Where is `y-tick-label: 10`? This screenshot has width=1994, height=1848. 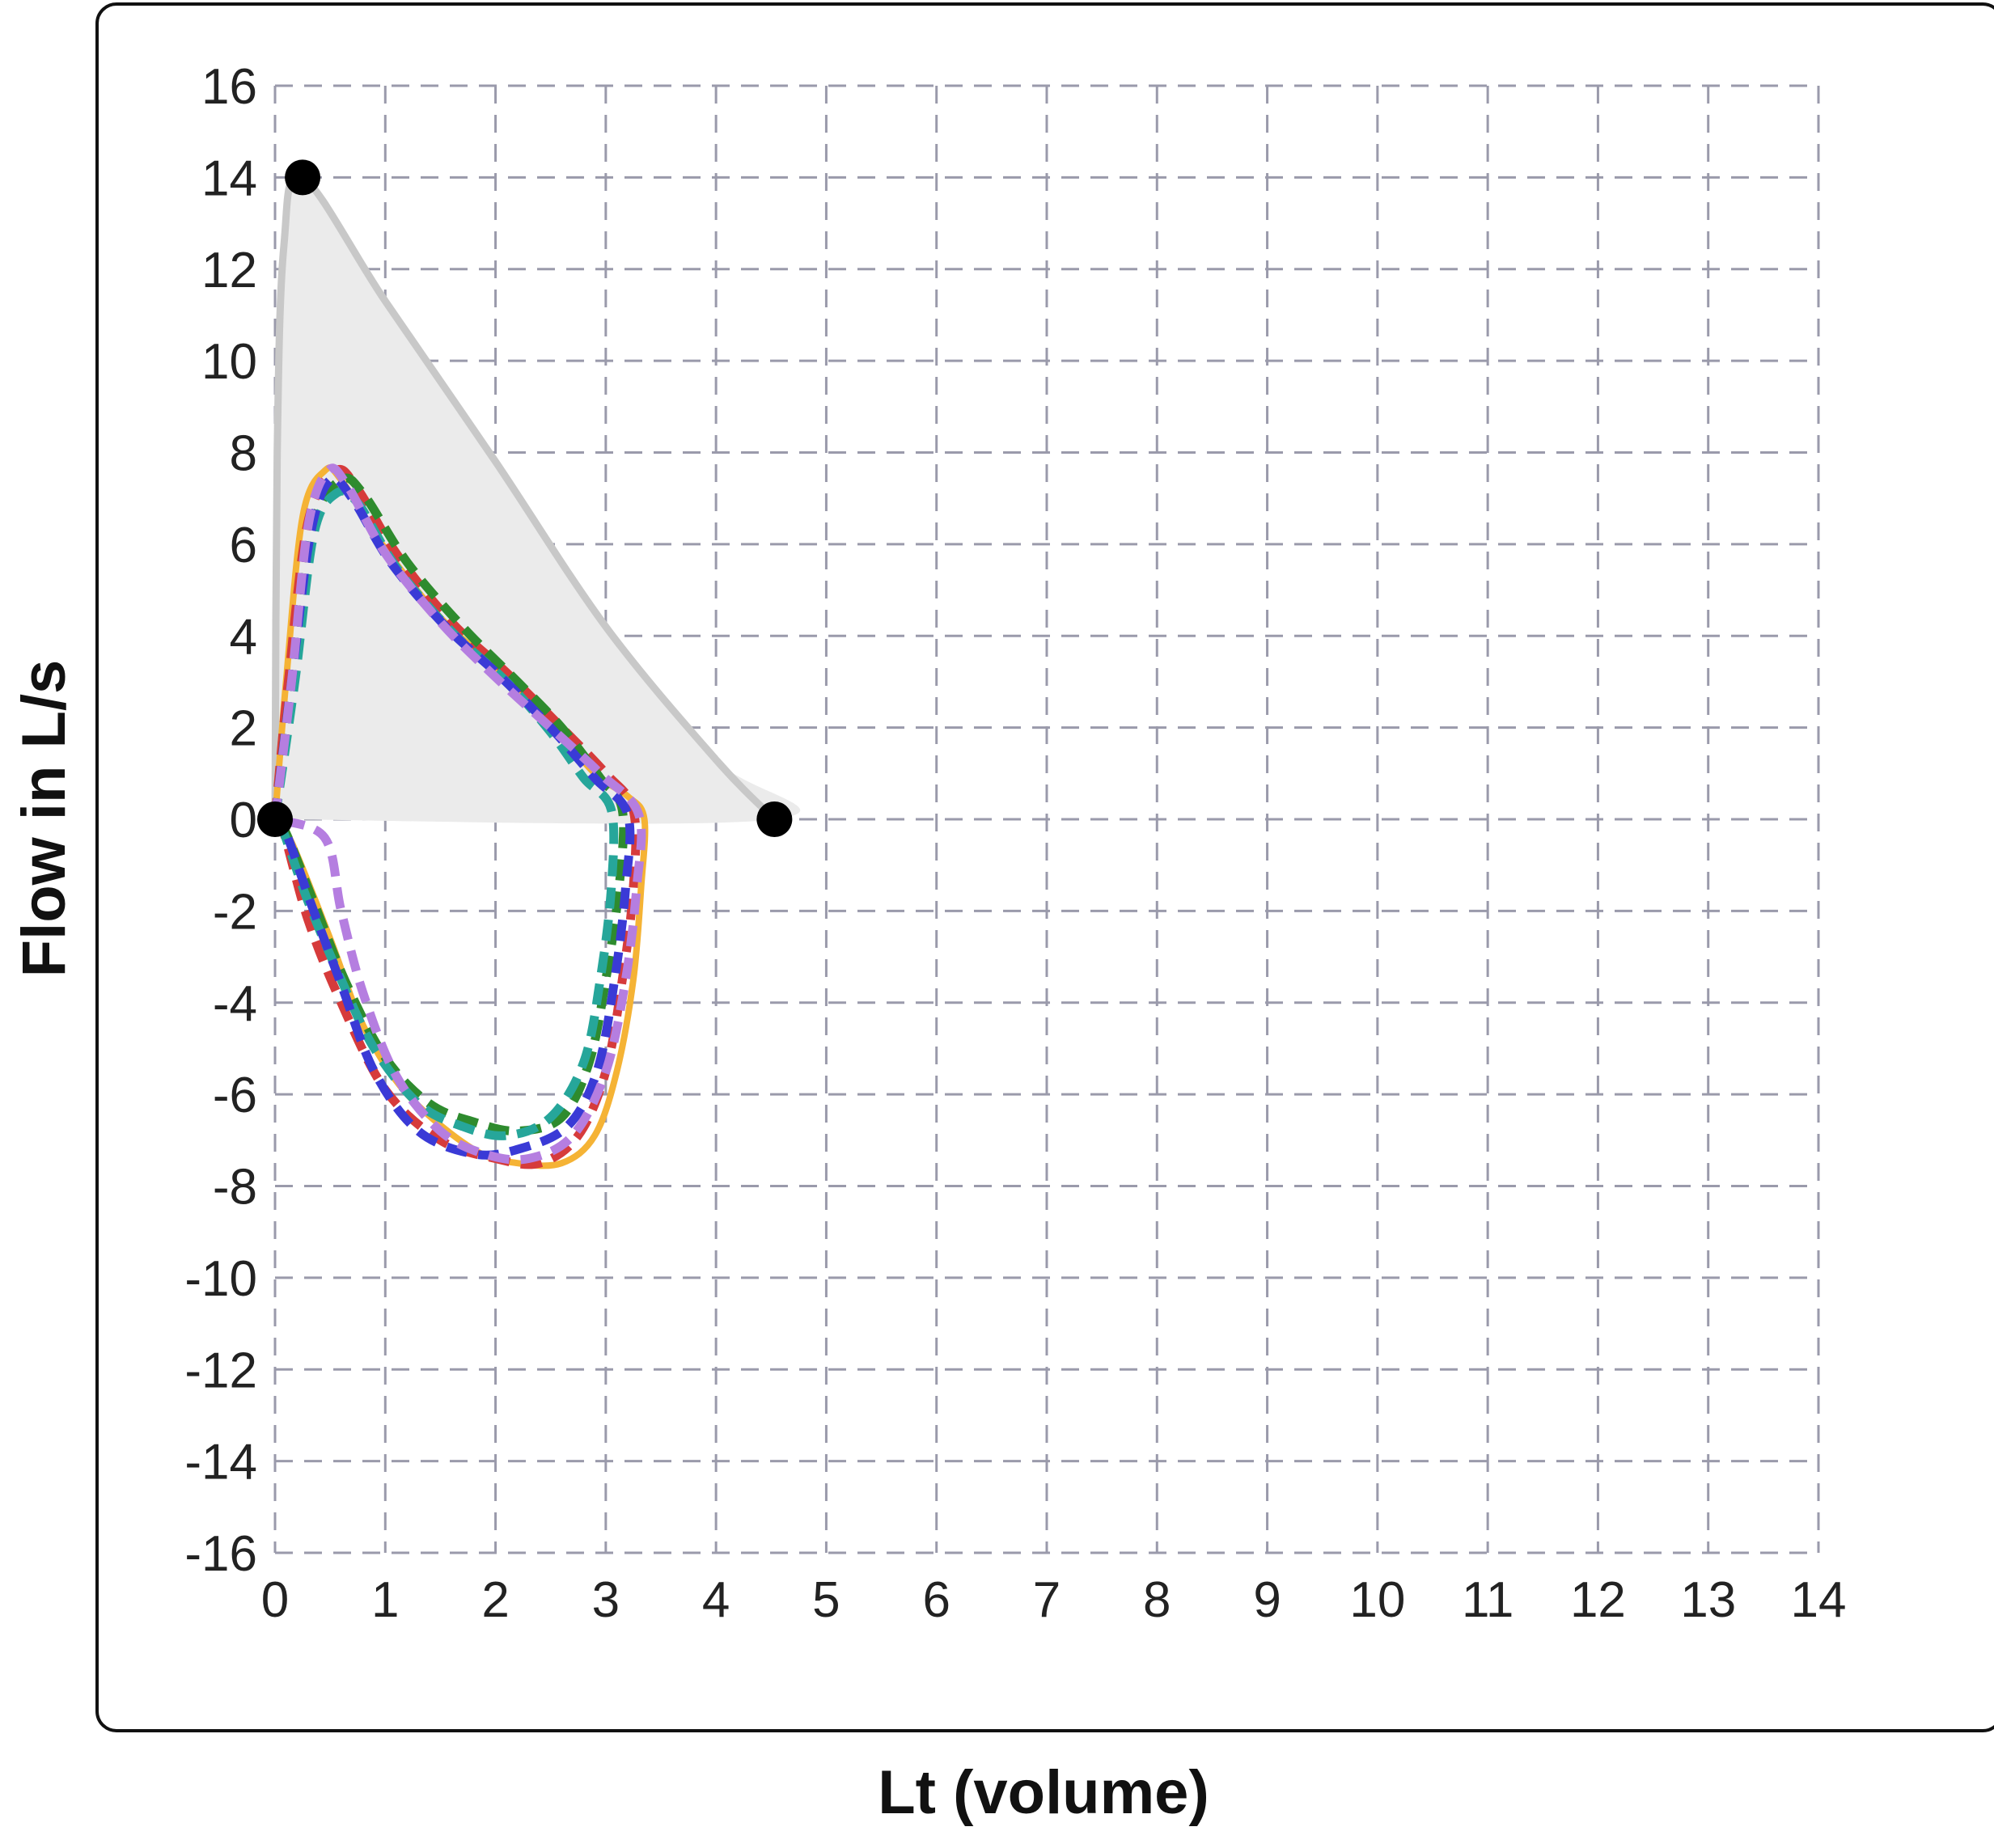 y-tick-label: 10 is located at coordinates (229, 362).